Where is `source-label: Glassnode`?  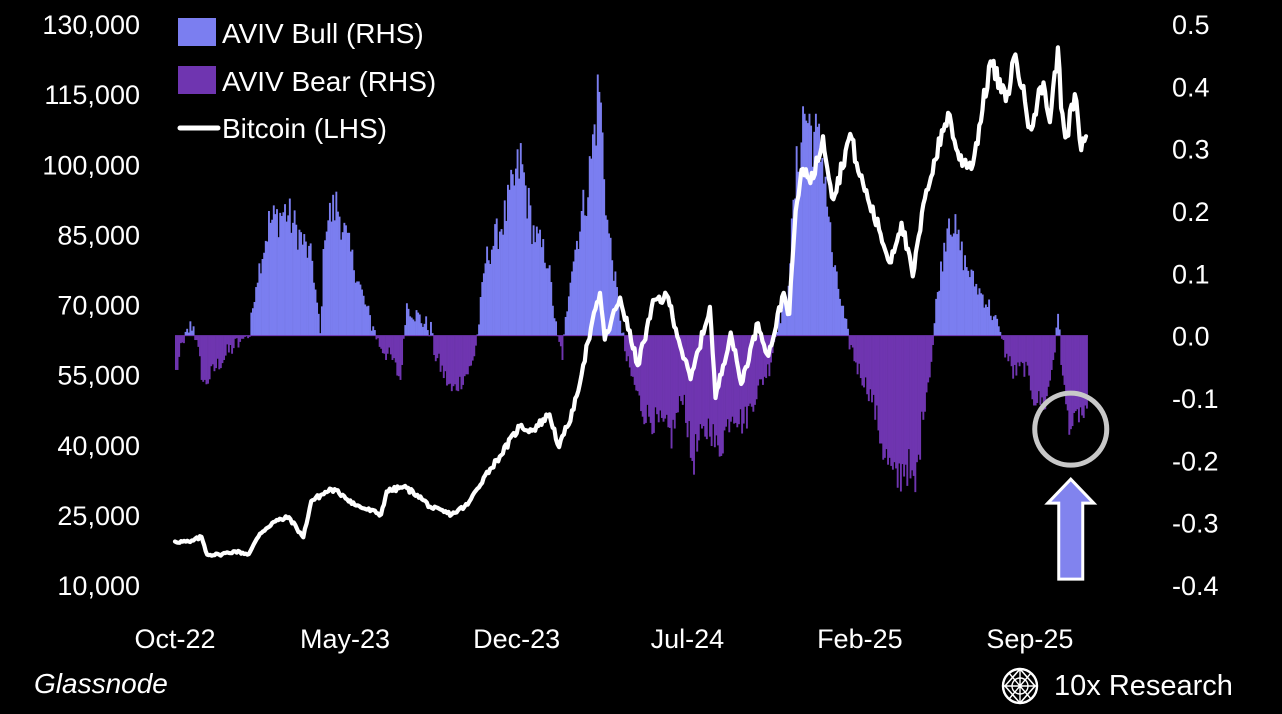
source-label: Glassnode is located at coordinates (101, 683).